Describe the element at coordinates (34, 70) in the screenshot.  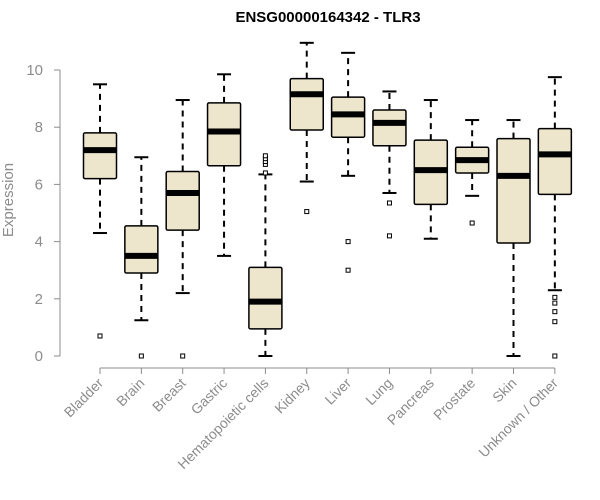
I see `y-tick-label: 10` at that location.